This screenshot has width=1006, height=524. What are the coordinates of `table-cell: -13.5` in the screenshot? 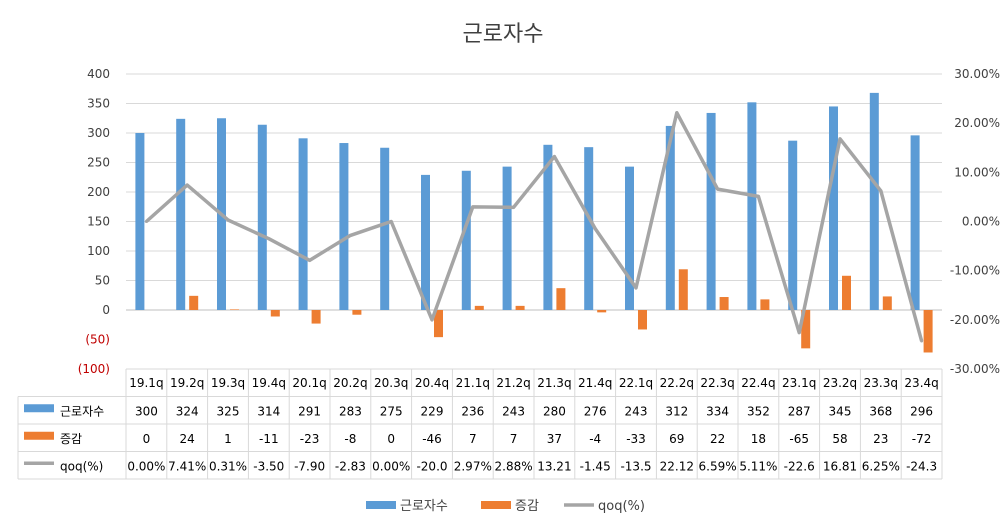 It's located at (635, 466).